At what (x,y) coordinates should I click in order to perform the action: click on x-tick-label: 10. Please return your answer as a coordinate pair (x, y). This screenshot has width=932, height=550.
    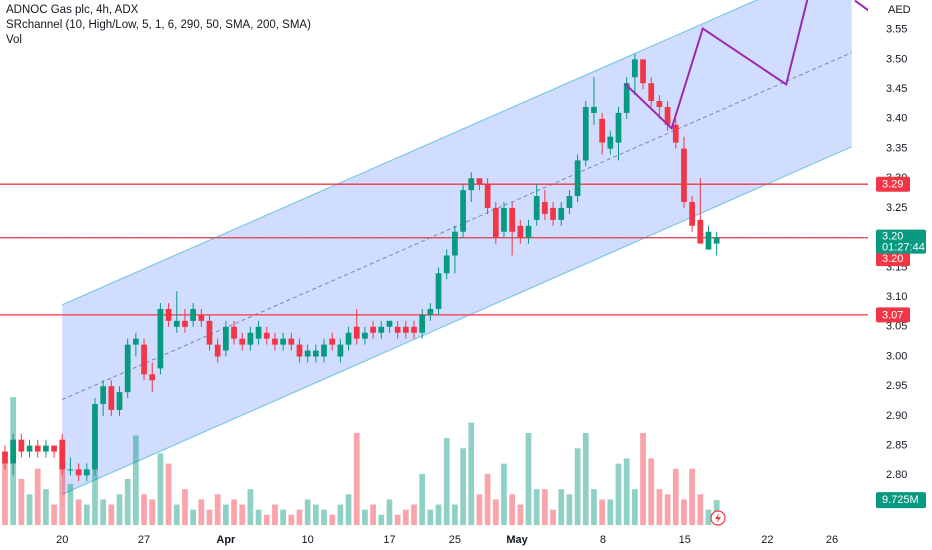
    Looking at the image, I should click on (308, 540).